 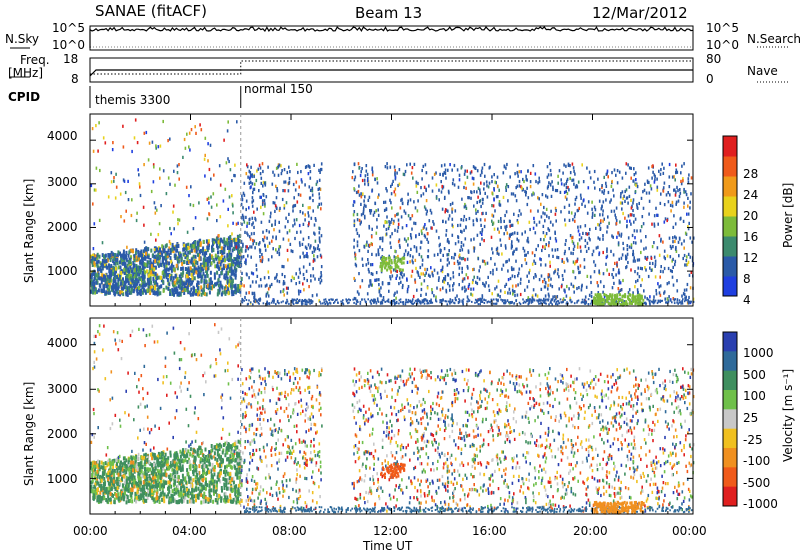 I want to click on velocity-cell, so click(x=152, y=458).